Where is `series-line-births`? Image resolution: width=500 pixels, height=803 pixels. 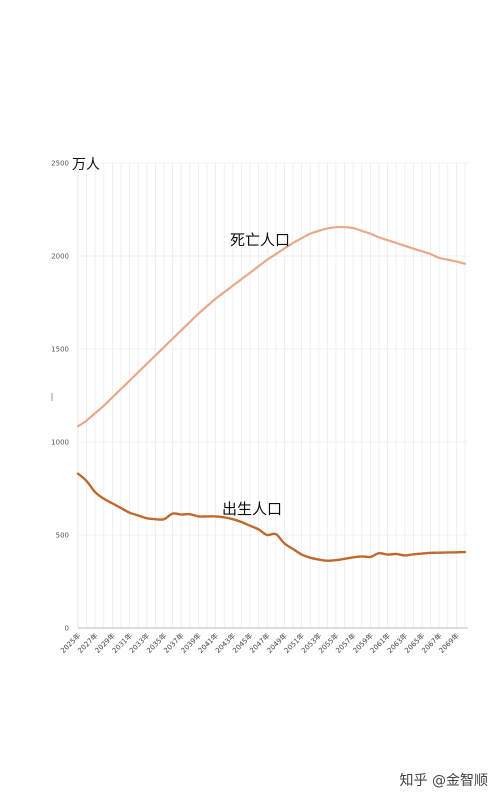
series-line-births is located at coordinates (271, 517).